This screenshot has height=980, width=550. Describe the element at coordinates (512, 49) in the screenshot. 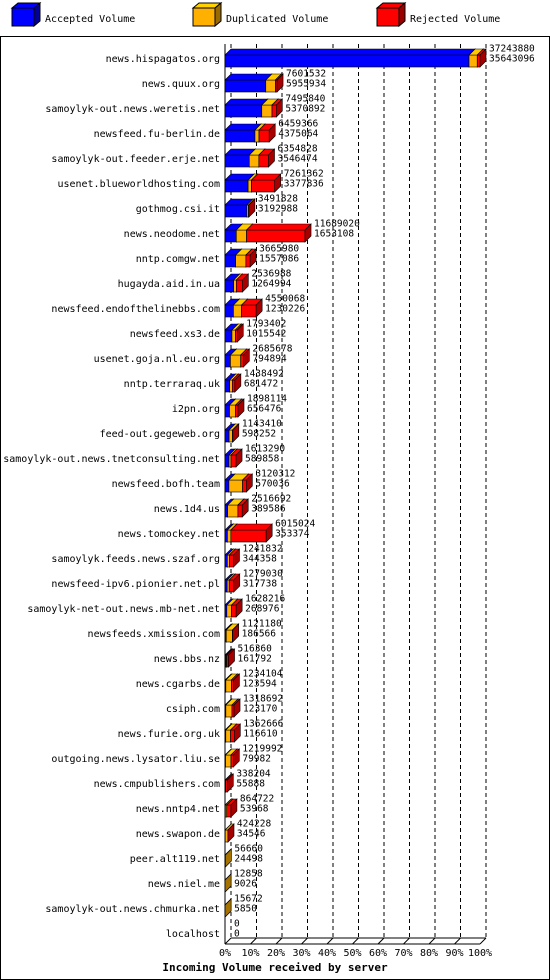

I see `total-label: 37243880` at that location.